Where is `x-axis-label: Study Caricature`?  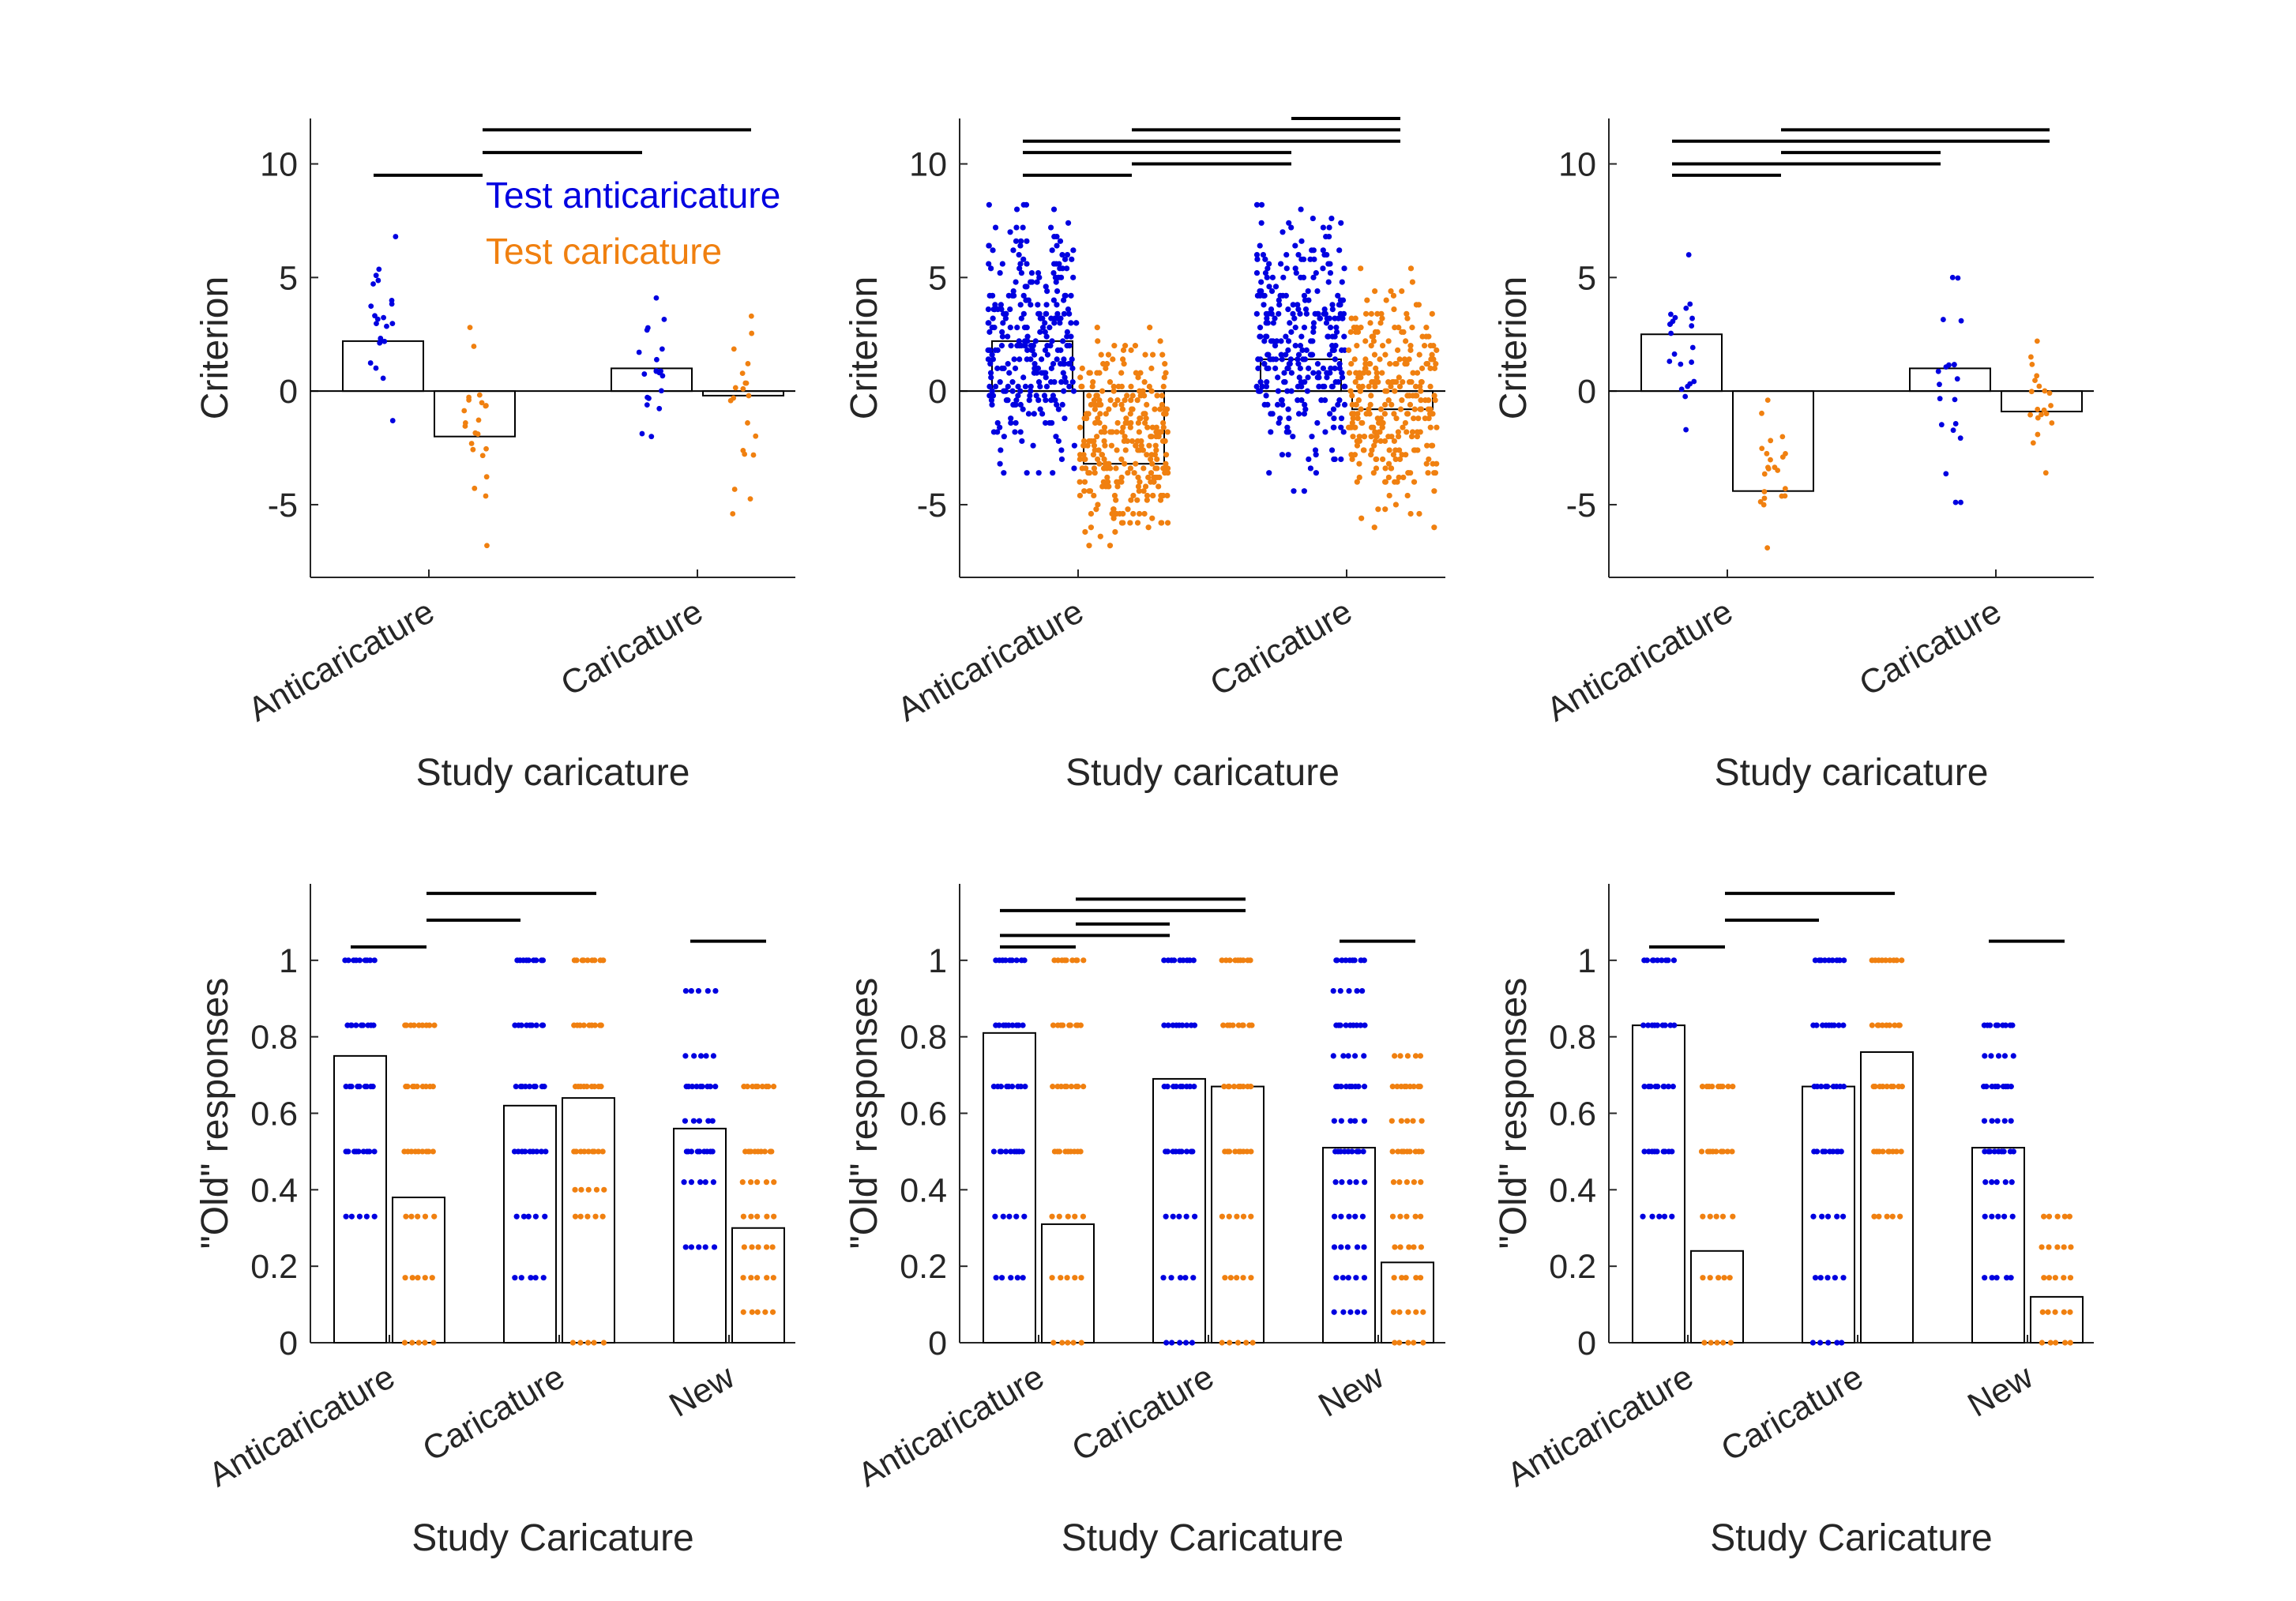 x-axis-label: Study Caricature is located at coordinates (1203, 1538).